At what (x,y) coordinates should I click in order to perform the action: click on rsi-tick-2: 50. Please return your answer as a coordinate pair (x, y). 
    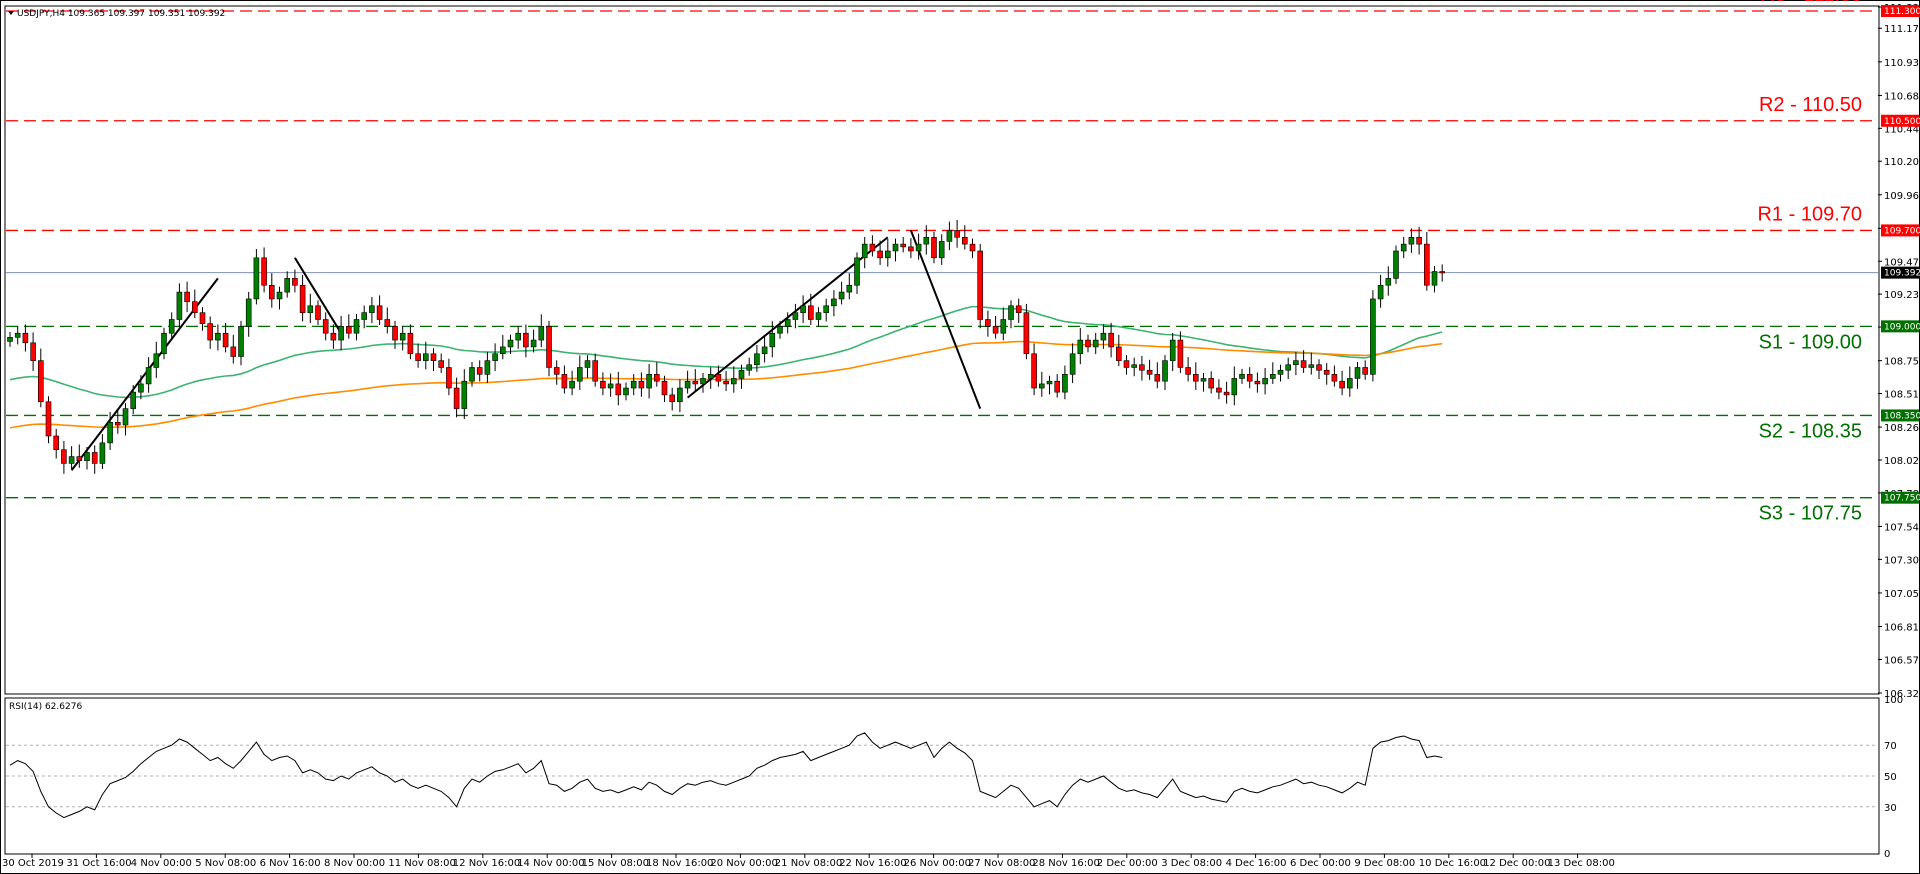
    Looking at the image, I should click on (1890, 777).